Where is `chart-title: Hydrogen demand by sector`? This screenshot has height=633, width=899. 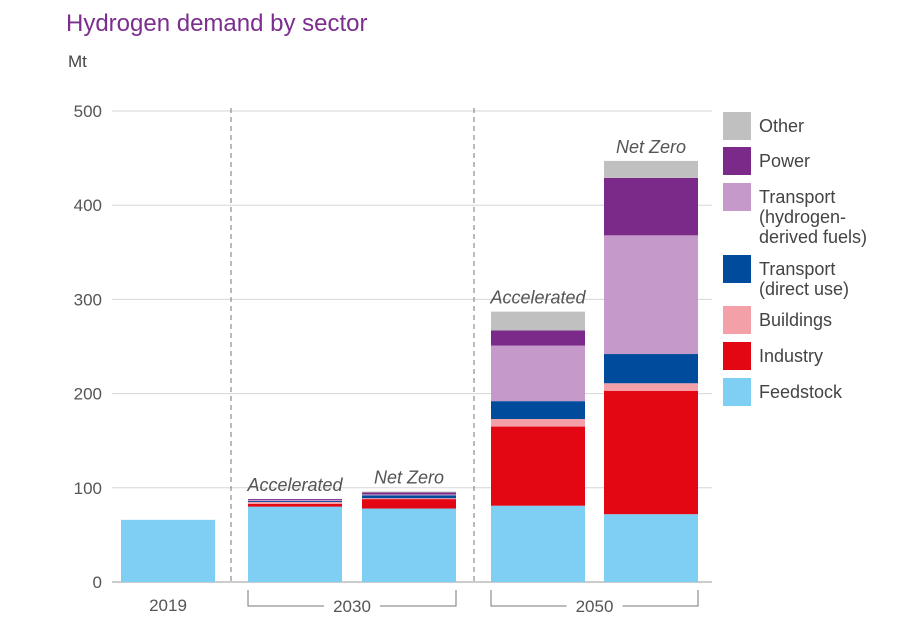 chart-title: Hydrogen demand by sector is located at coordinates (217, 23).